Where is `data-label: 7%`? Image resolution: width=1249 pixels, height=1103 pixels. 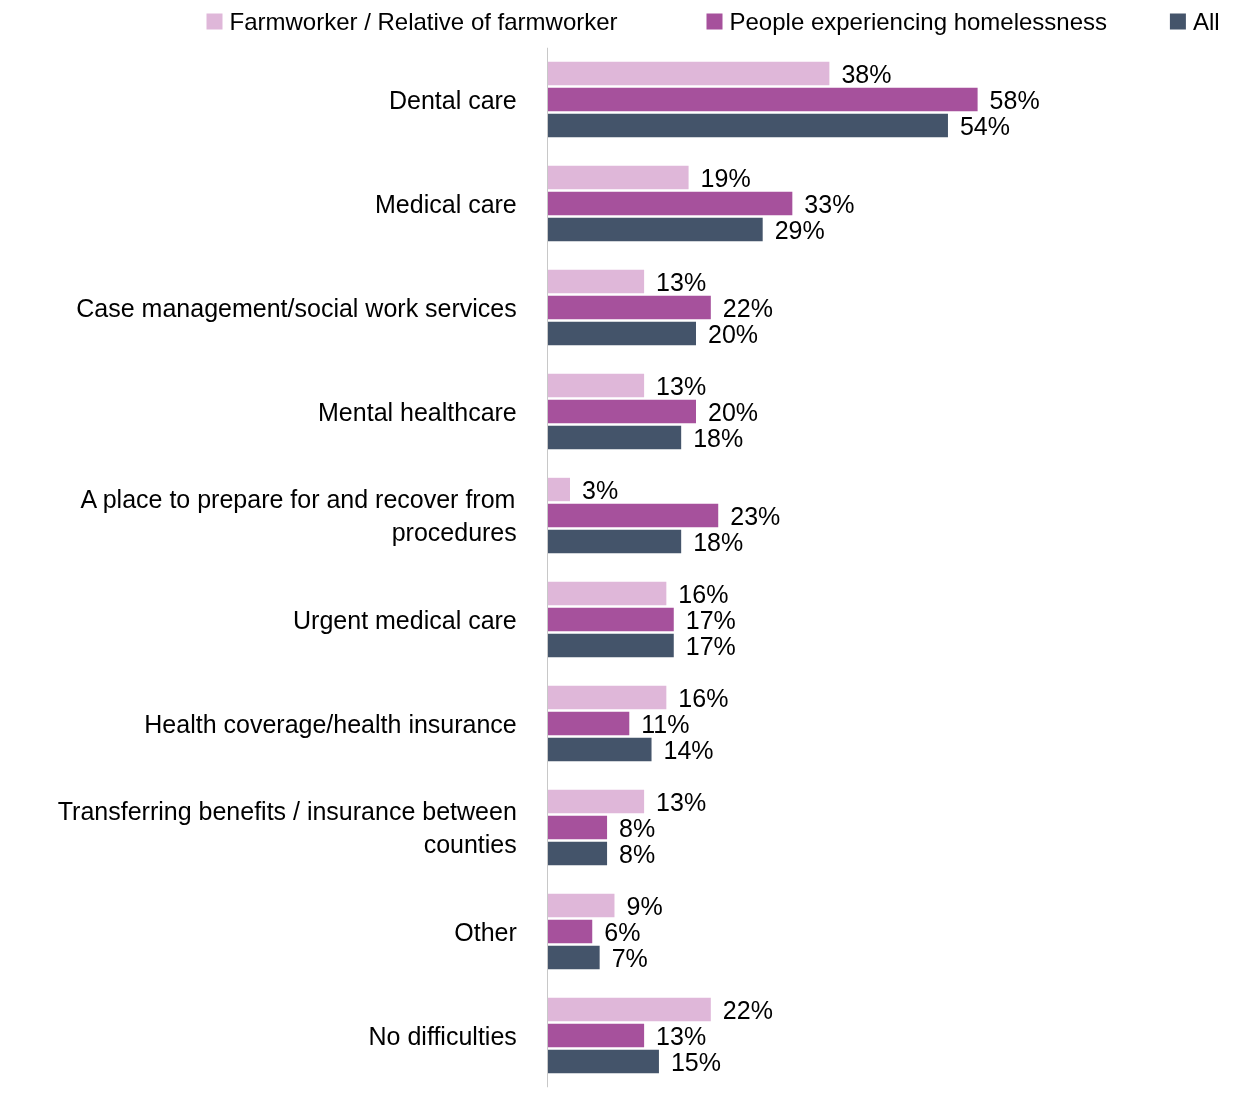
data-label: 7% is located at coordinates (629, 957).